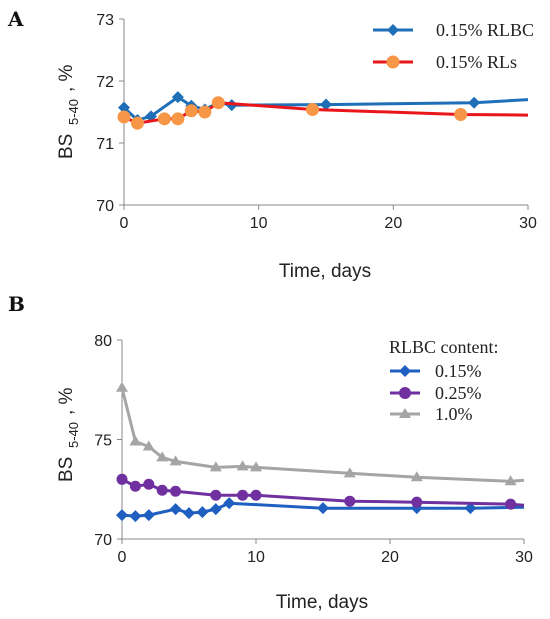 Image resolution: width=550 pixels, height=619 pixels. I want to click on panel-b-y-axis-subscript: 5-40, so click(73, 435).